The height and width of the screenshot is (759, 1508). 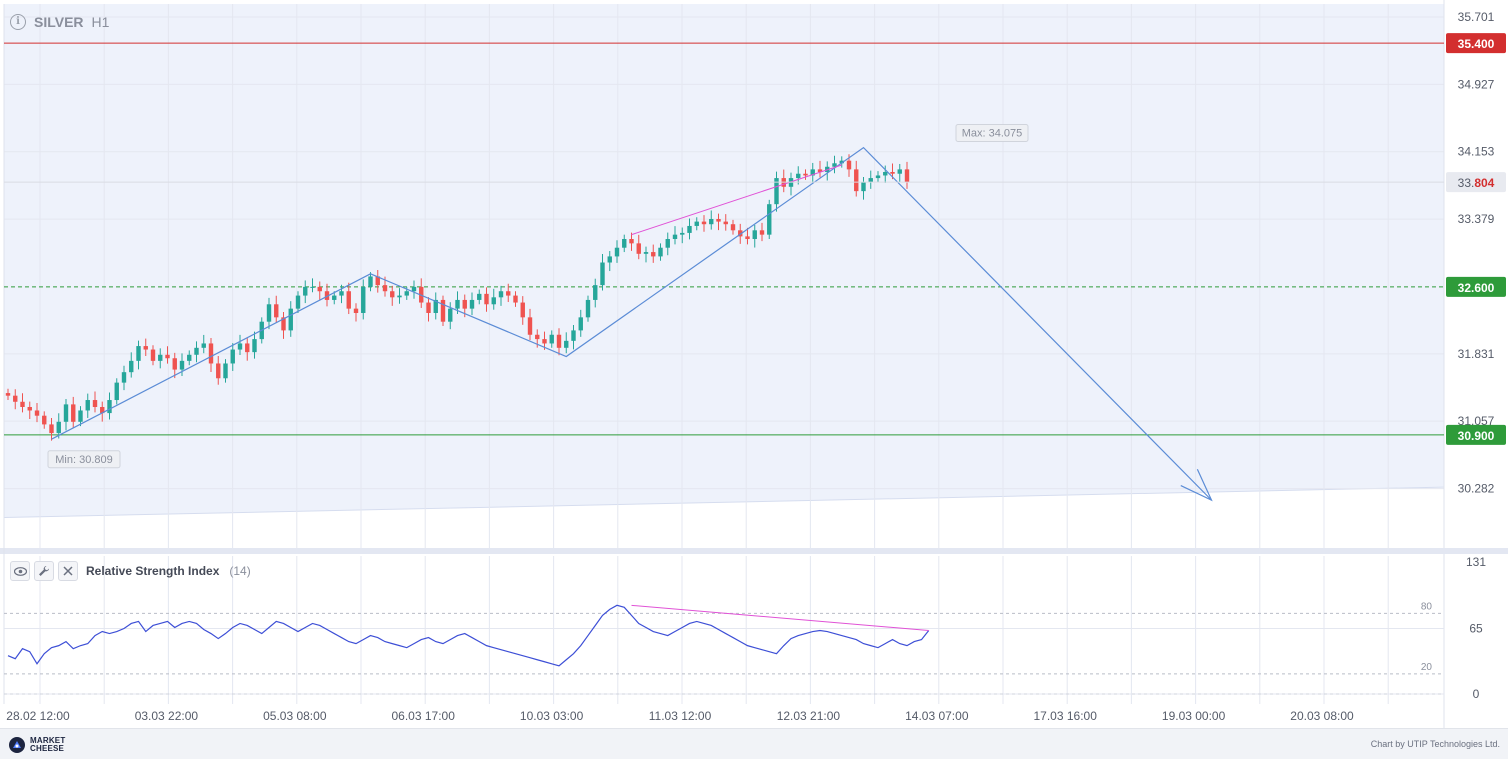 I want to click on x-tick-label: 05.03 08:00, so click(x=295, y=716).